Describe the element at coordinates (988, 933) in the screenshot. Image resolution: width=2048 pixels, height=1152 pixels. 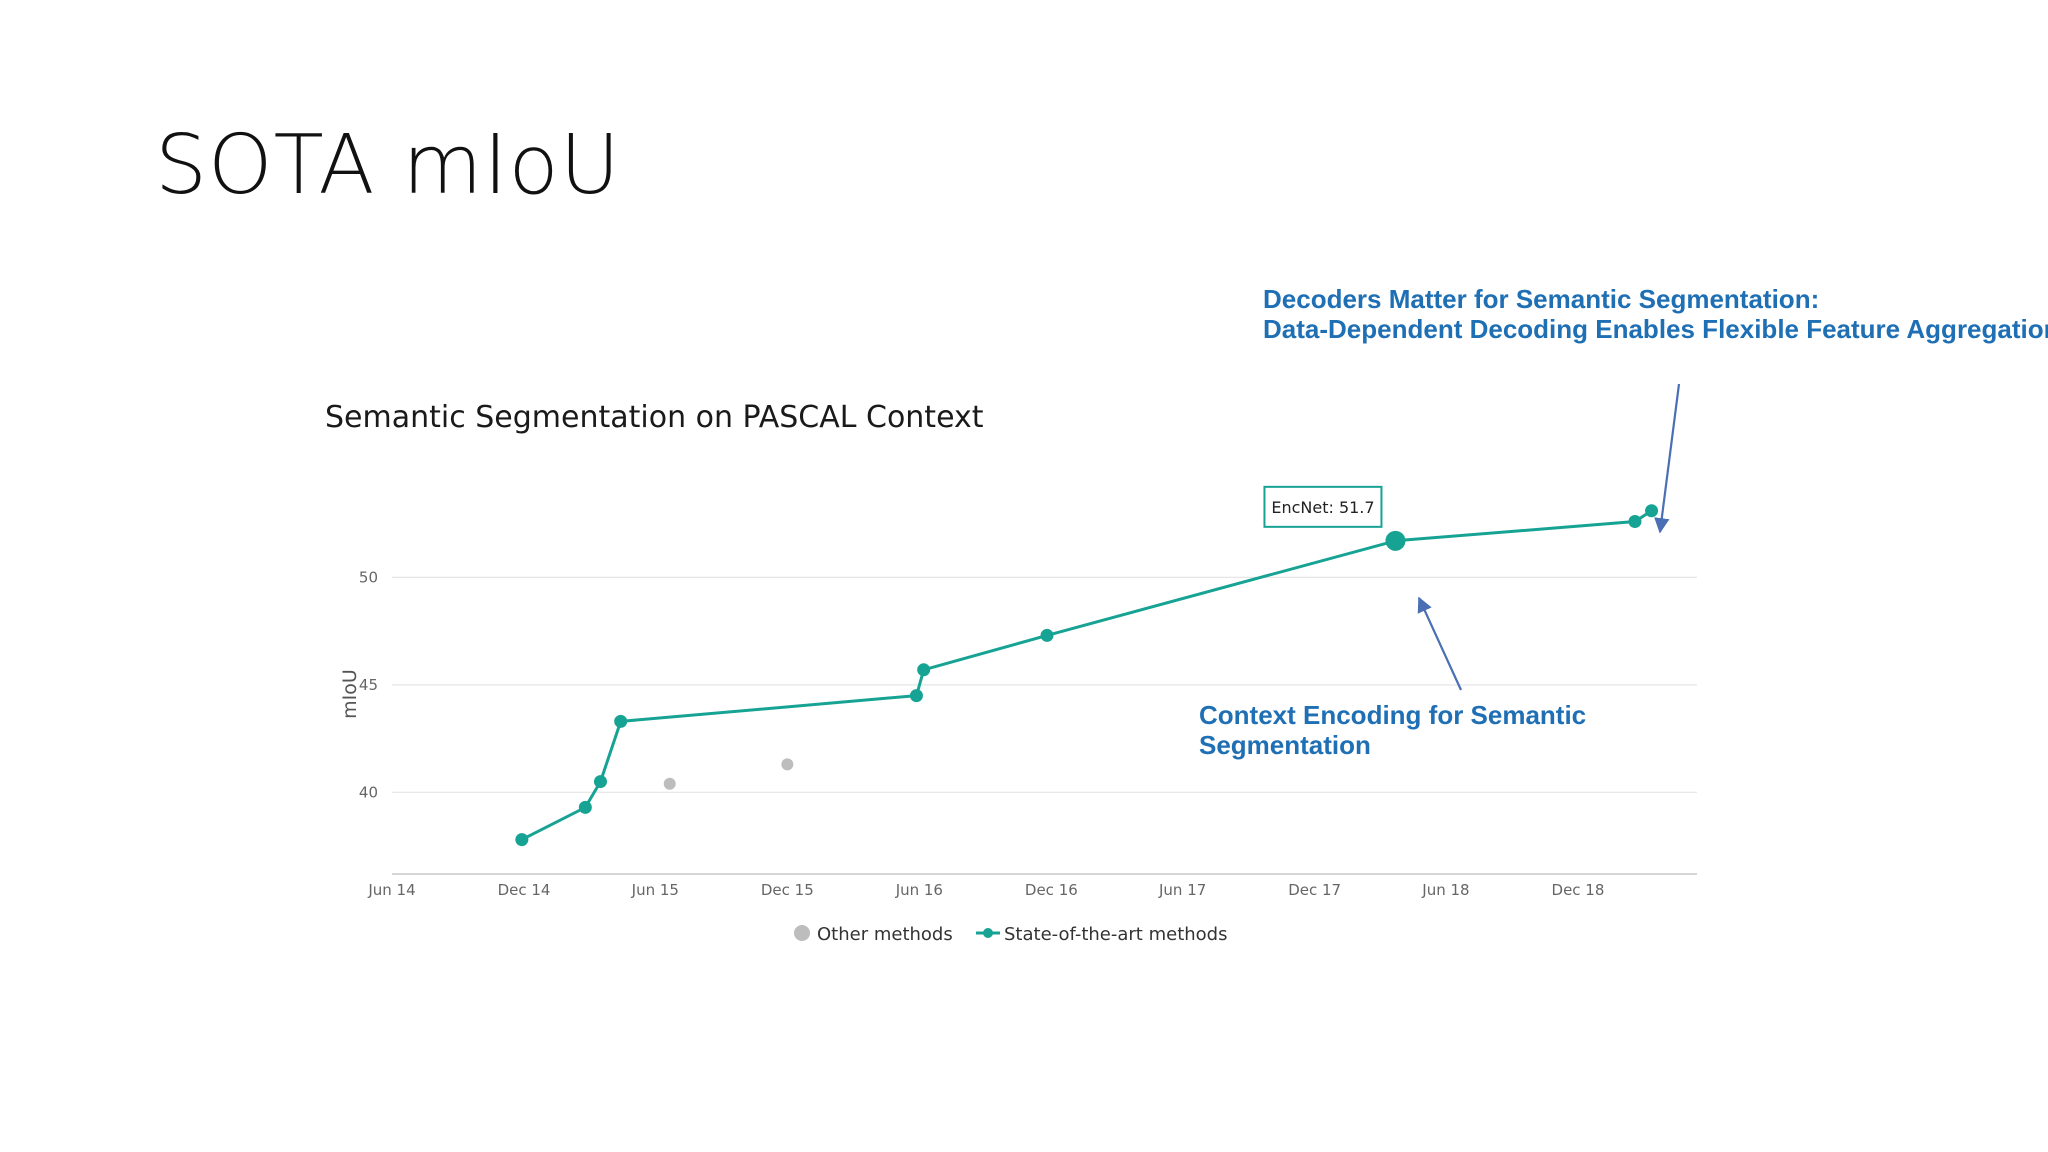
I see `legend-sota-marker` at that location.